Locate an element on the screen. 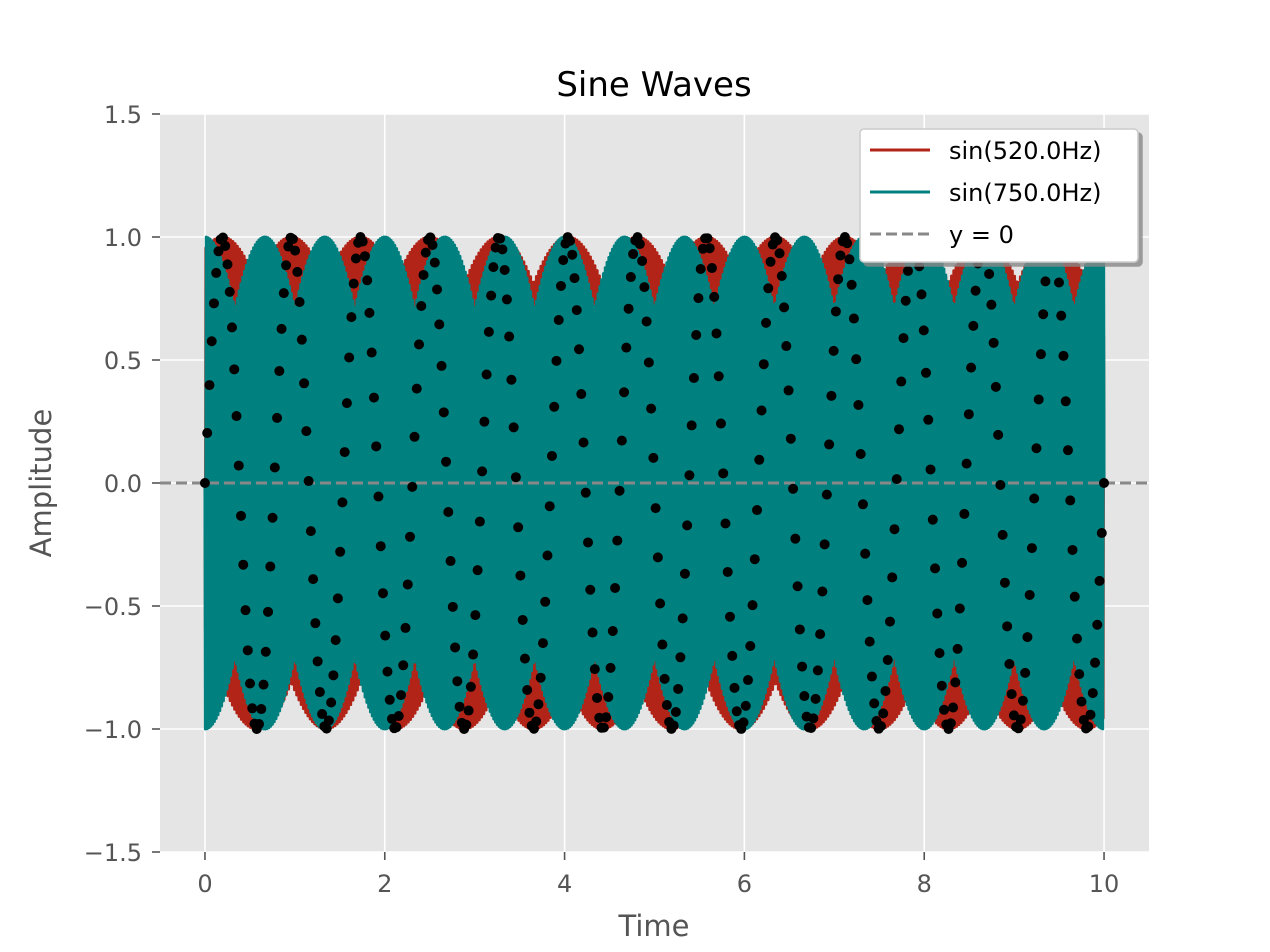  legend-label: y = 0 is located at coordinates (981, 235).